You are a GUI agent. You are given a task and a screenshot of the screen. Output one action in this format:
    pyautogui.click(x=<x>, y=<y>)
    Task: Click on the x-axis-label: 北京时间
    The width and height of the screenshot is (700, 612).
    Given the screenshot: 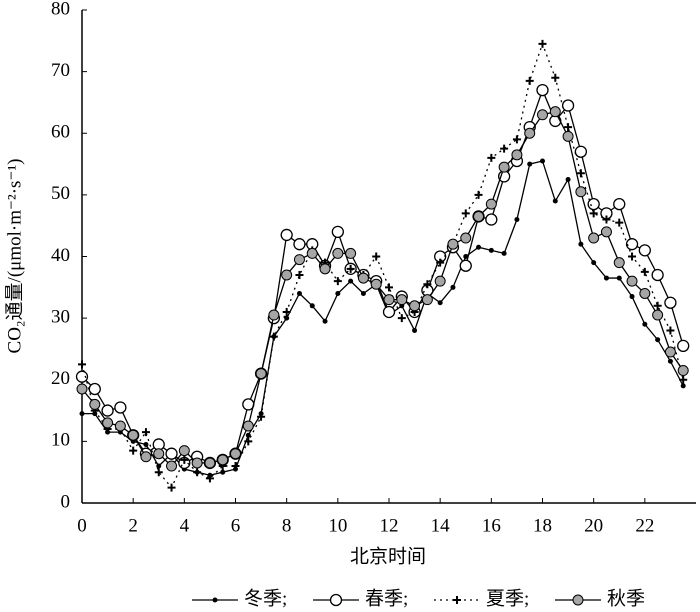 What is the action you would take?
    pyautogui.click(x=388, y=556)
    